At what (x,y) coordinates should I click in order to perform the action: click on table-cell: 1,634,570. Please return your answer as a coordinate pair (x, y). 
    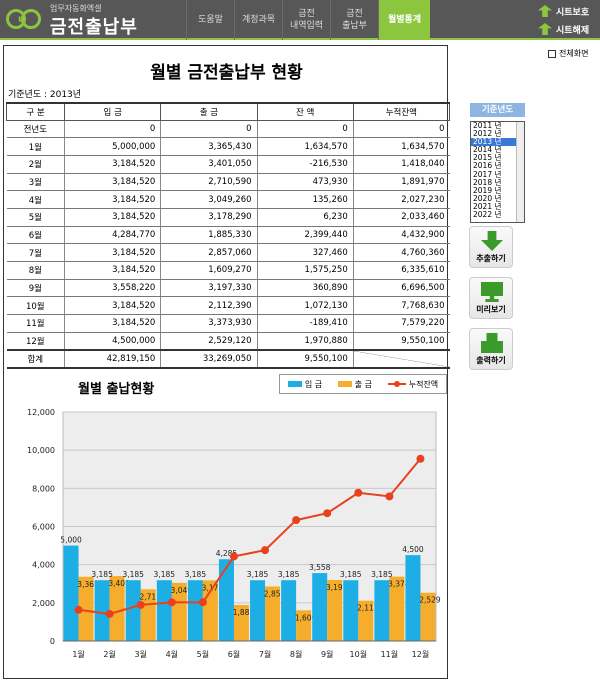
    Looking at the image, I should click on (305, 146).